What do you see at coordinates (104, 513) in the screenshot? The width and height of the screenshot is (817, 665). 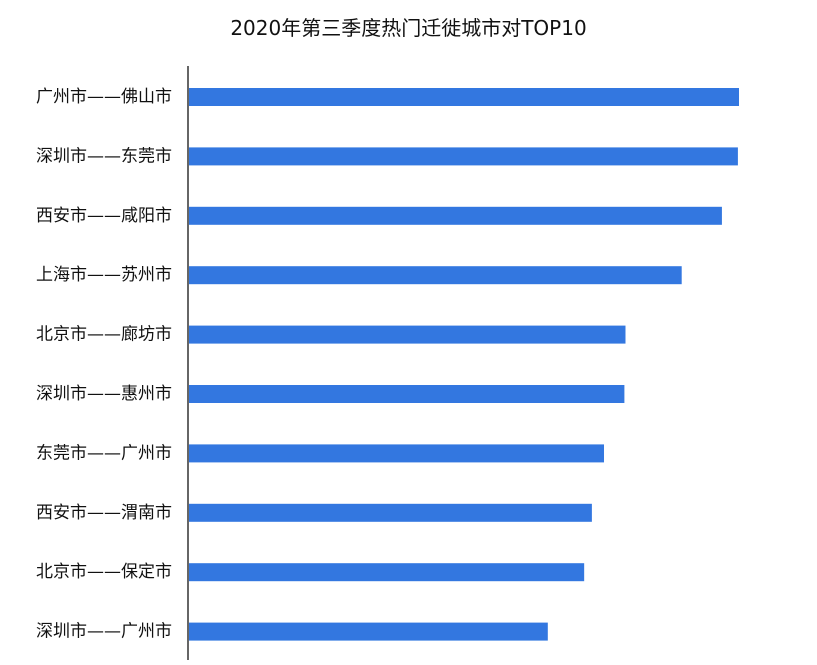 I see `category-label: 西安市——渭南市` at bounding box center [104, 513].